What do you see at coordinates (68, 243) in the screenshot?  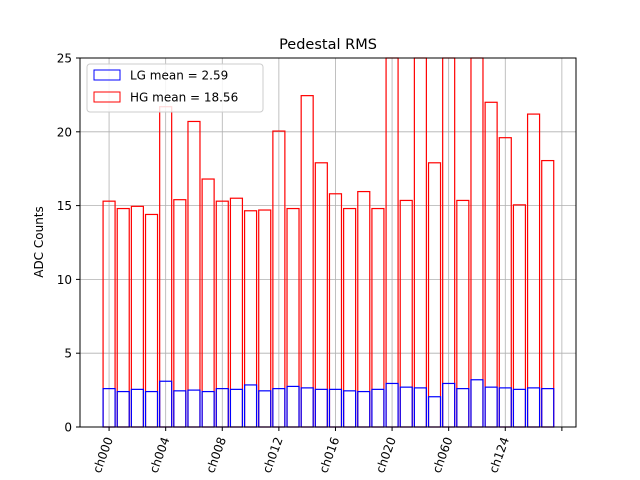 I see `y-axis: 0 5 10 15 20 25` at bounding box center [68, 243].